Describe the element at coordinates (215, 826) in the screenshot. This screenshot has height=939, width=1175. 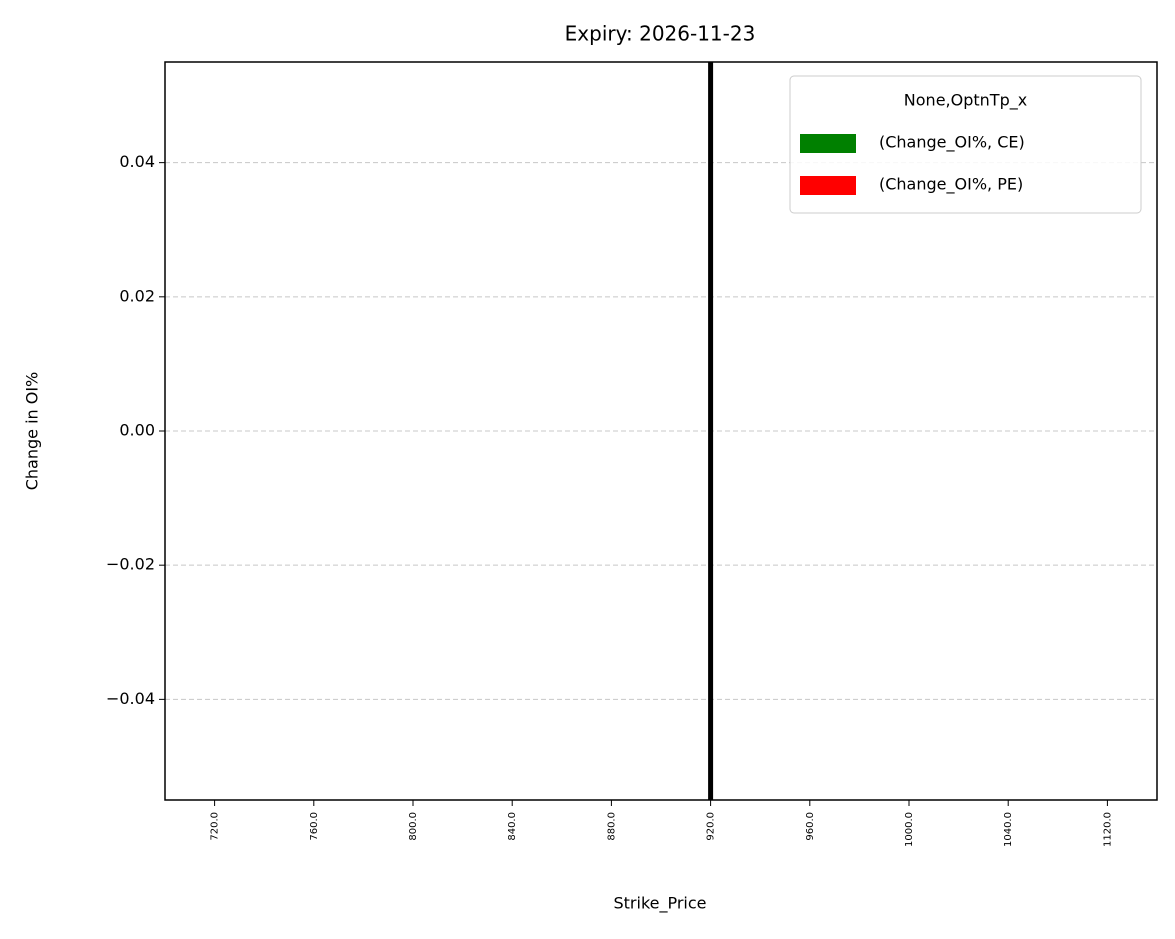
I see `x-tick-label: 720.0` at that location.